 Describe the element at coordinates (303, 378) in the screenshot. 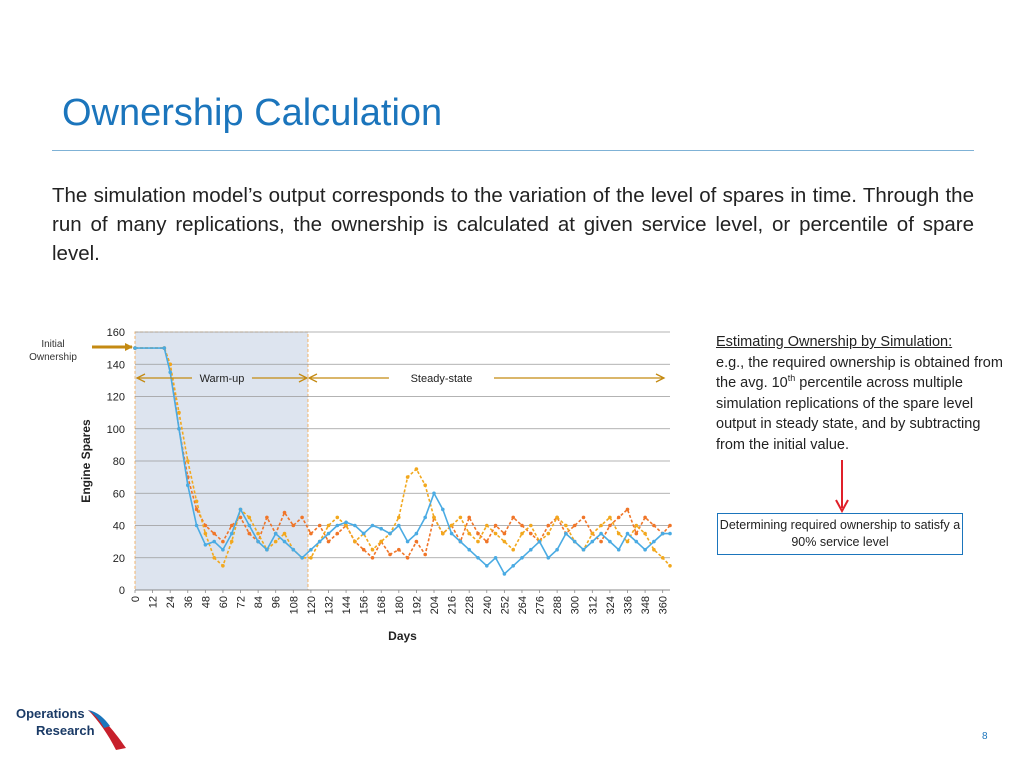

I see `warmup-arrowhead-right` at that location.